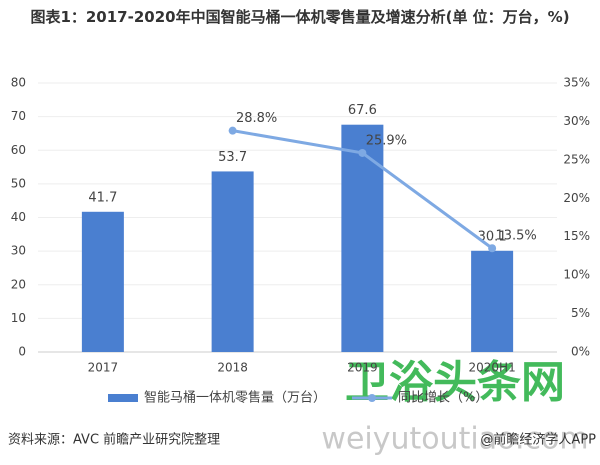 This screenshot has height=465, width=600. I want to click on line-value-label: 28.8%, so click(256, 118).